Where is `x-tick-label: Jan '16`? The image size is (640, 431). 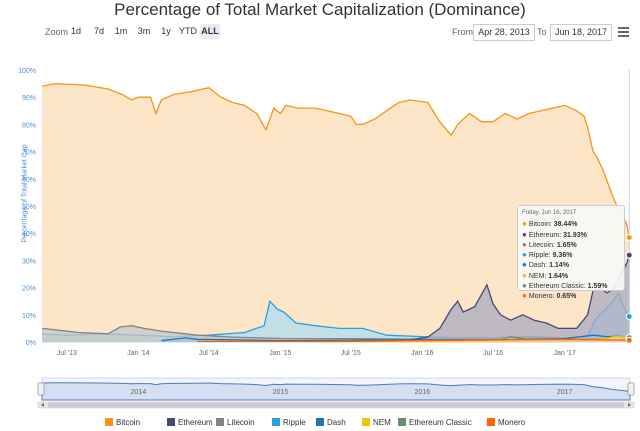 x-tick-label: Jan '16 is located at coordinates (422, 353).